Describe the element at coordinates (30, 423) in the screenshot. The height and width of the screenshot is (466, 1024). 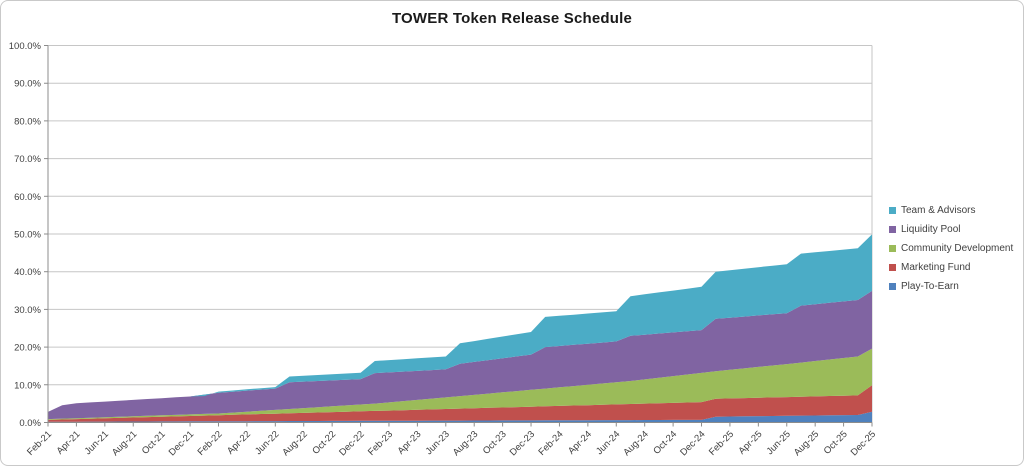
I see `y-tick-label: 0.0%` at that location.